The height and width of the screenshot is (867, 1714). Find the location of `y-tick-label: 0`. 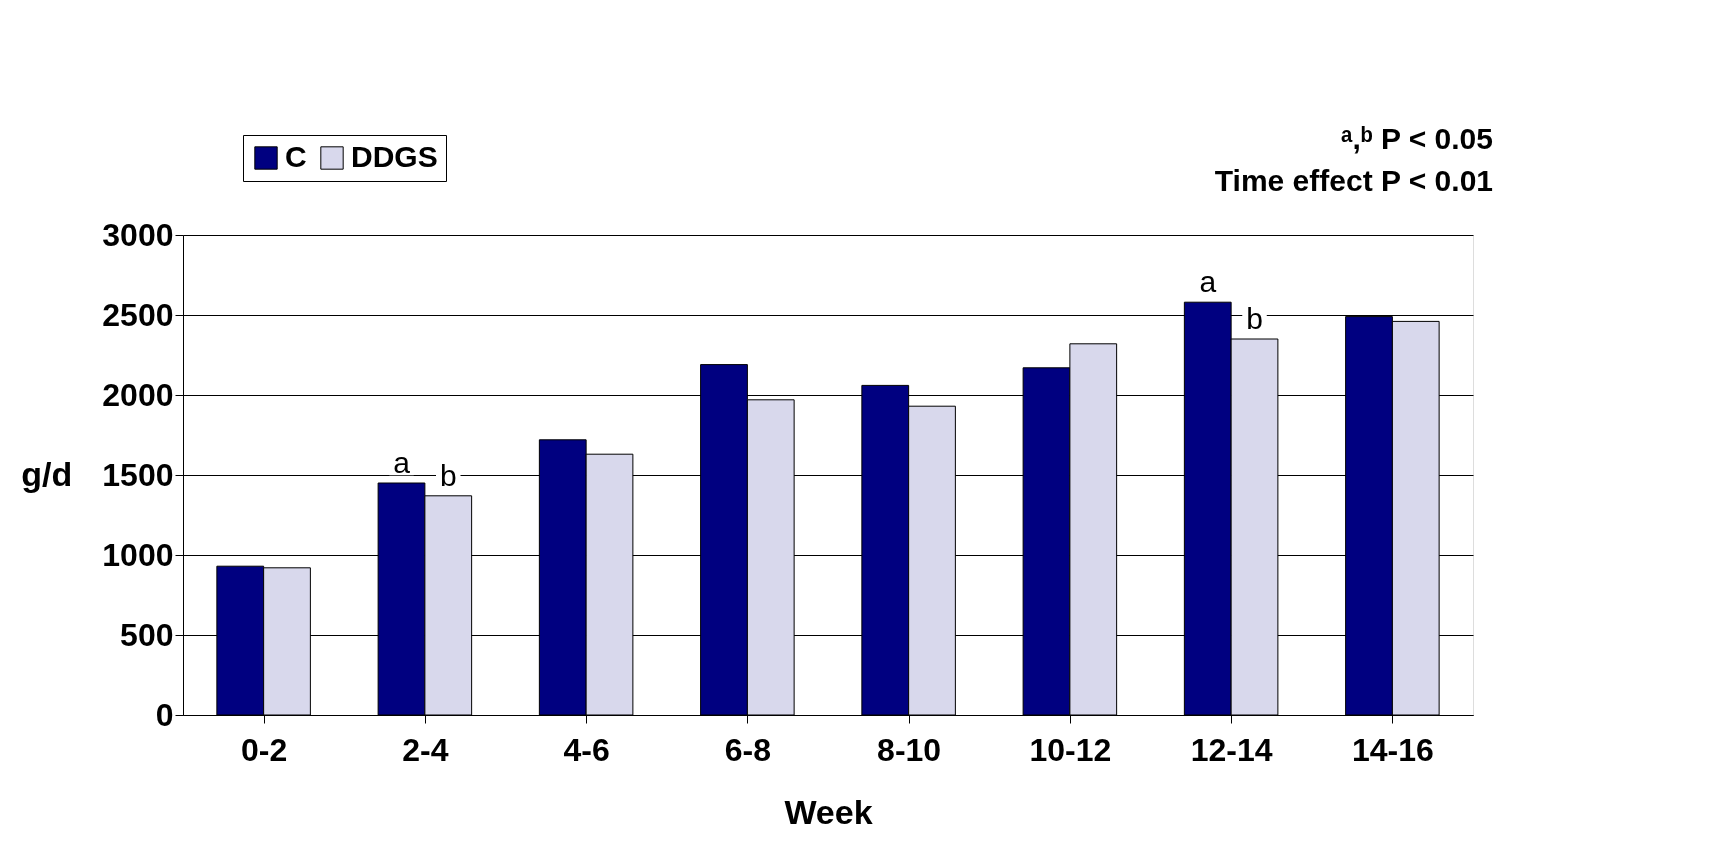

y-tick-label: 0 is located at coordinates (164, 714).